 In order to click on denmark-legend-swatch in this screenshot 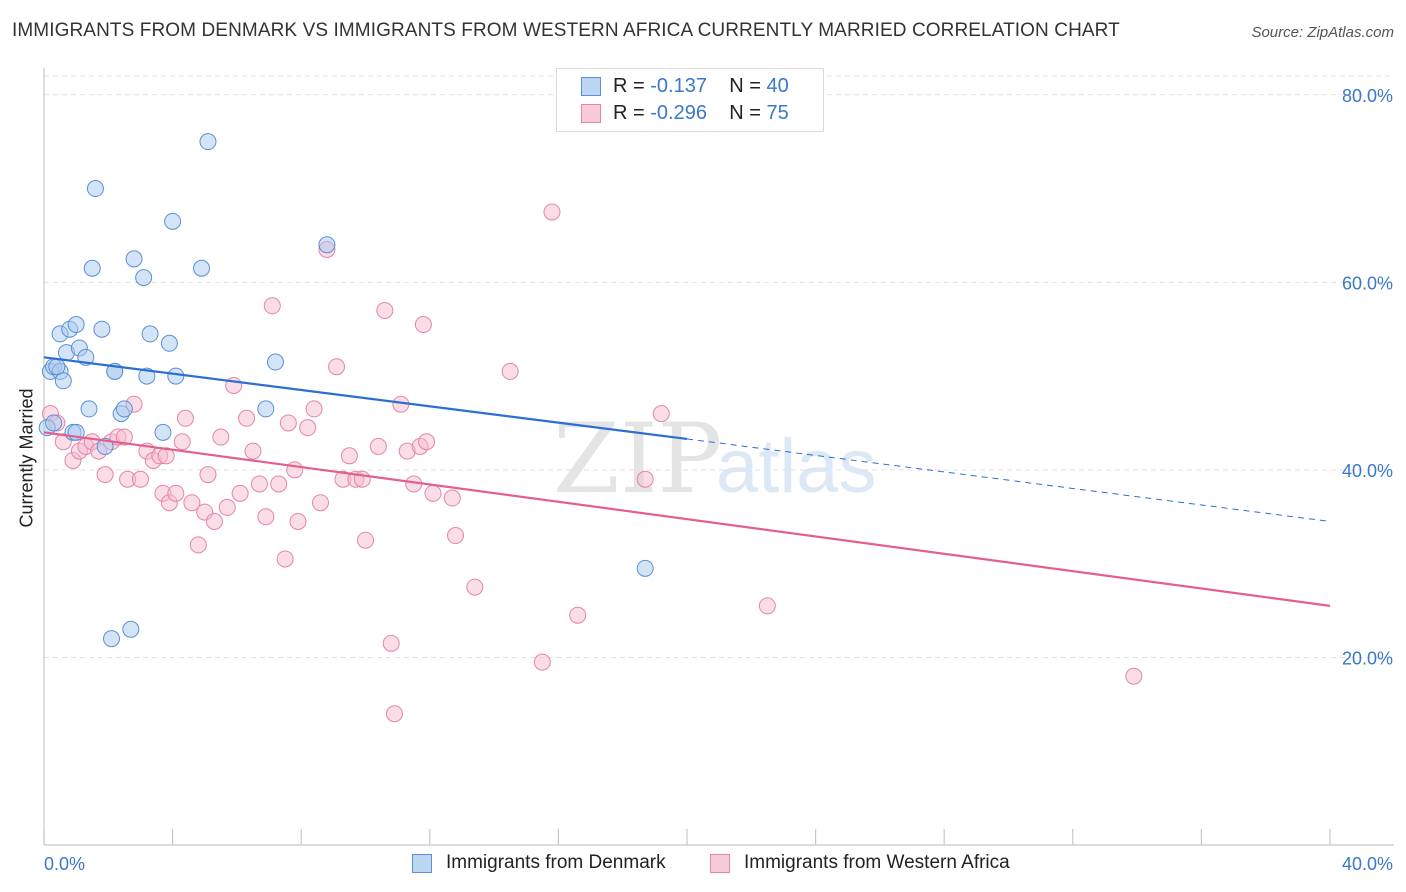, I will do `click(422, 863)`.